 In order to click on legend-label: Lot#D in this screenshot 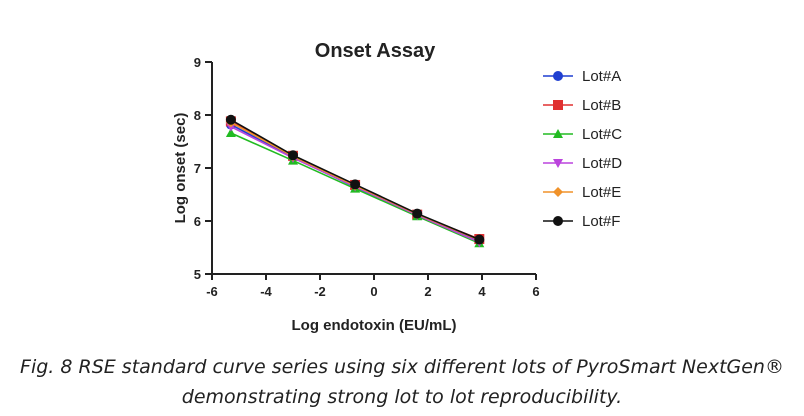, I will do `click(602, 163)`.